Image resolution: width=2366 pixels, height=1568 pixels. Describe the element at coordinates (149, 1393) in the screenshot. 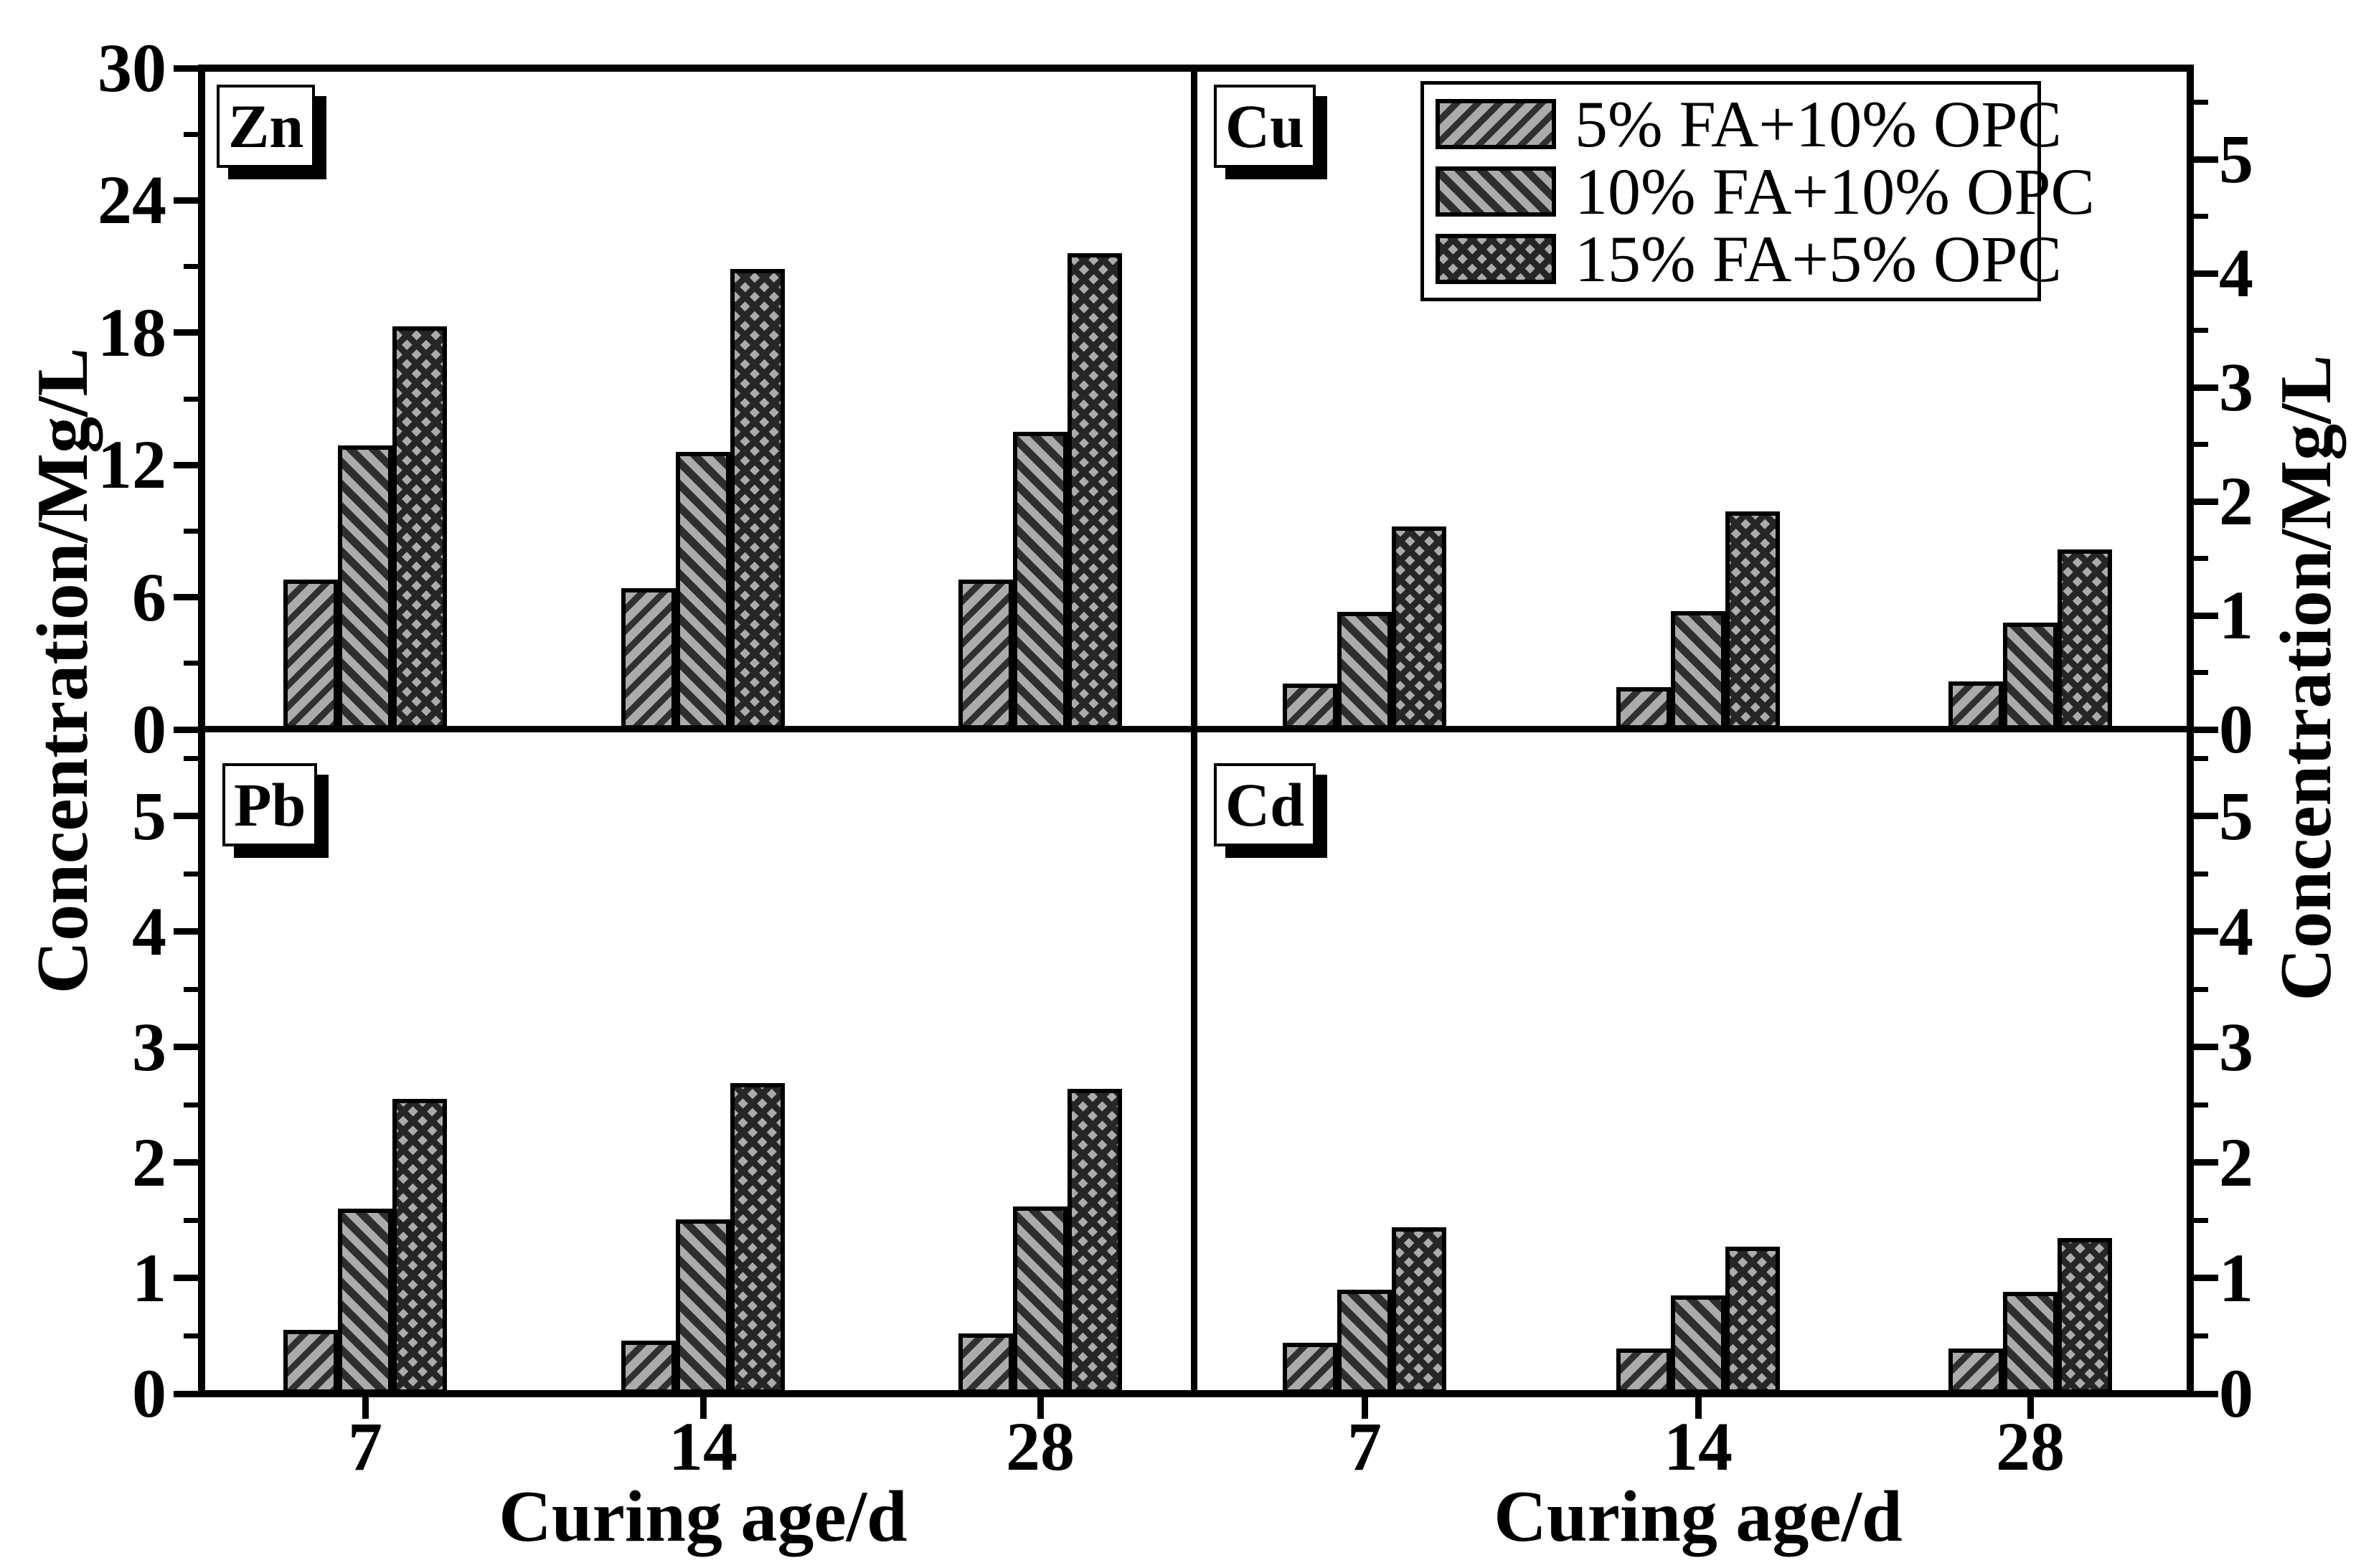

I see `y-tick-label-pb-0: 0` at that location.